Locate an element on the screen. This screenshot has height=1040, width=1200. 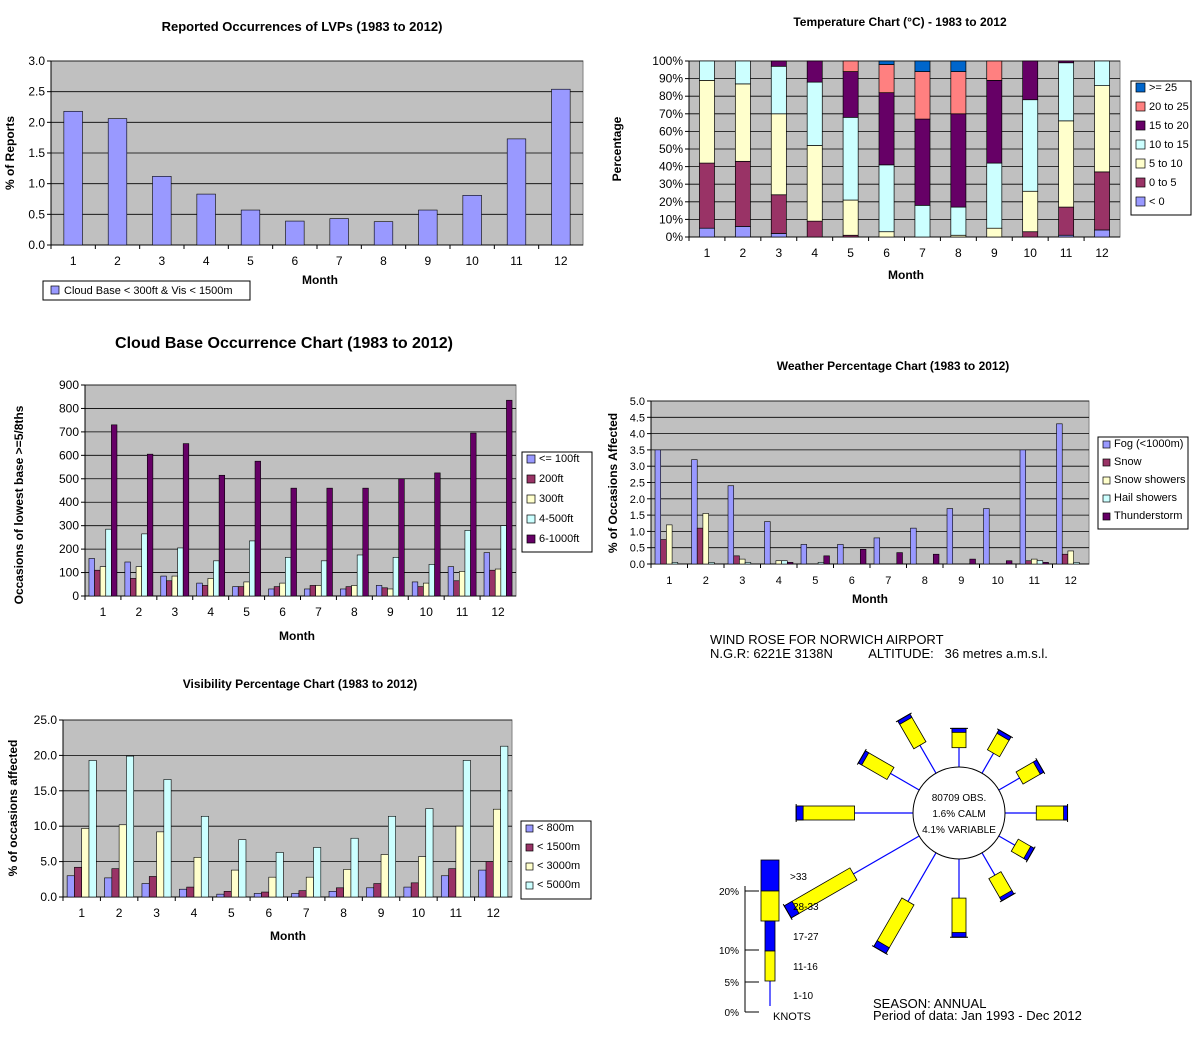
wind-rose-altitude: ALTITUDE: 36 metres a.m.s.l. is located at coordinates (958, 653).